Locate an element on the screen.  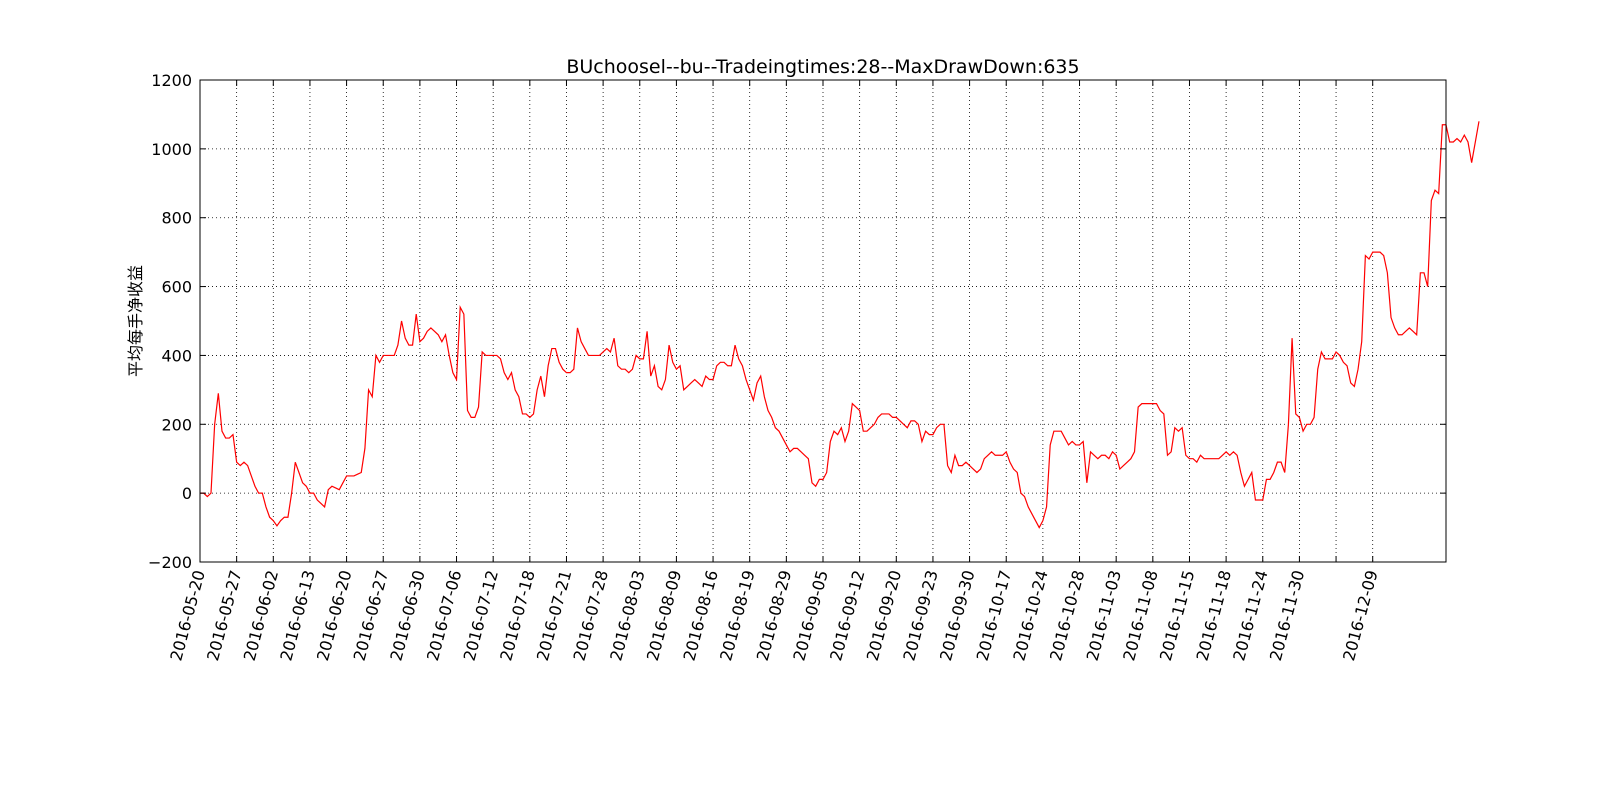
x-tick-label: 2016-09-05 is located at coordinates (810, 615).